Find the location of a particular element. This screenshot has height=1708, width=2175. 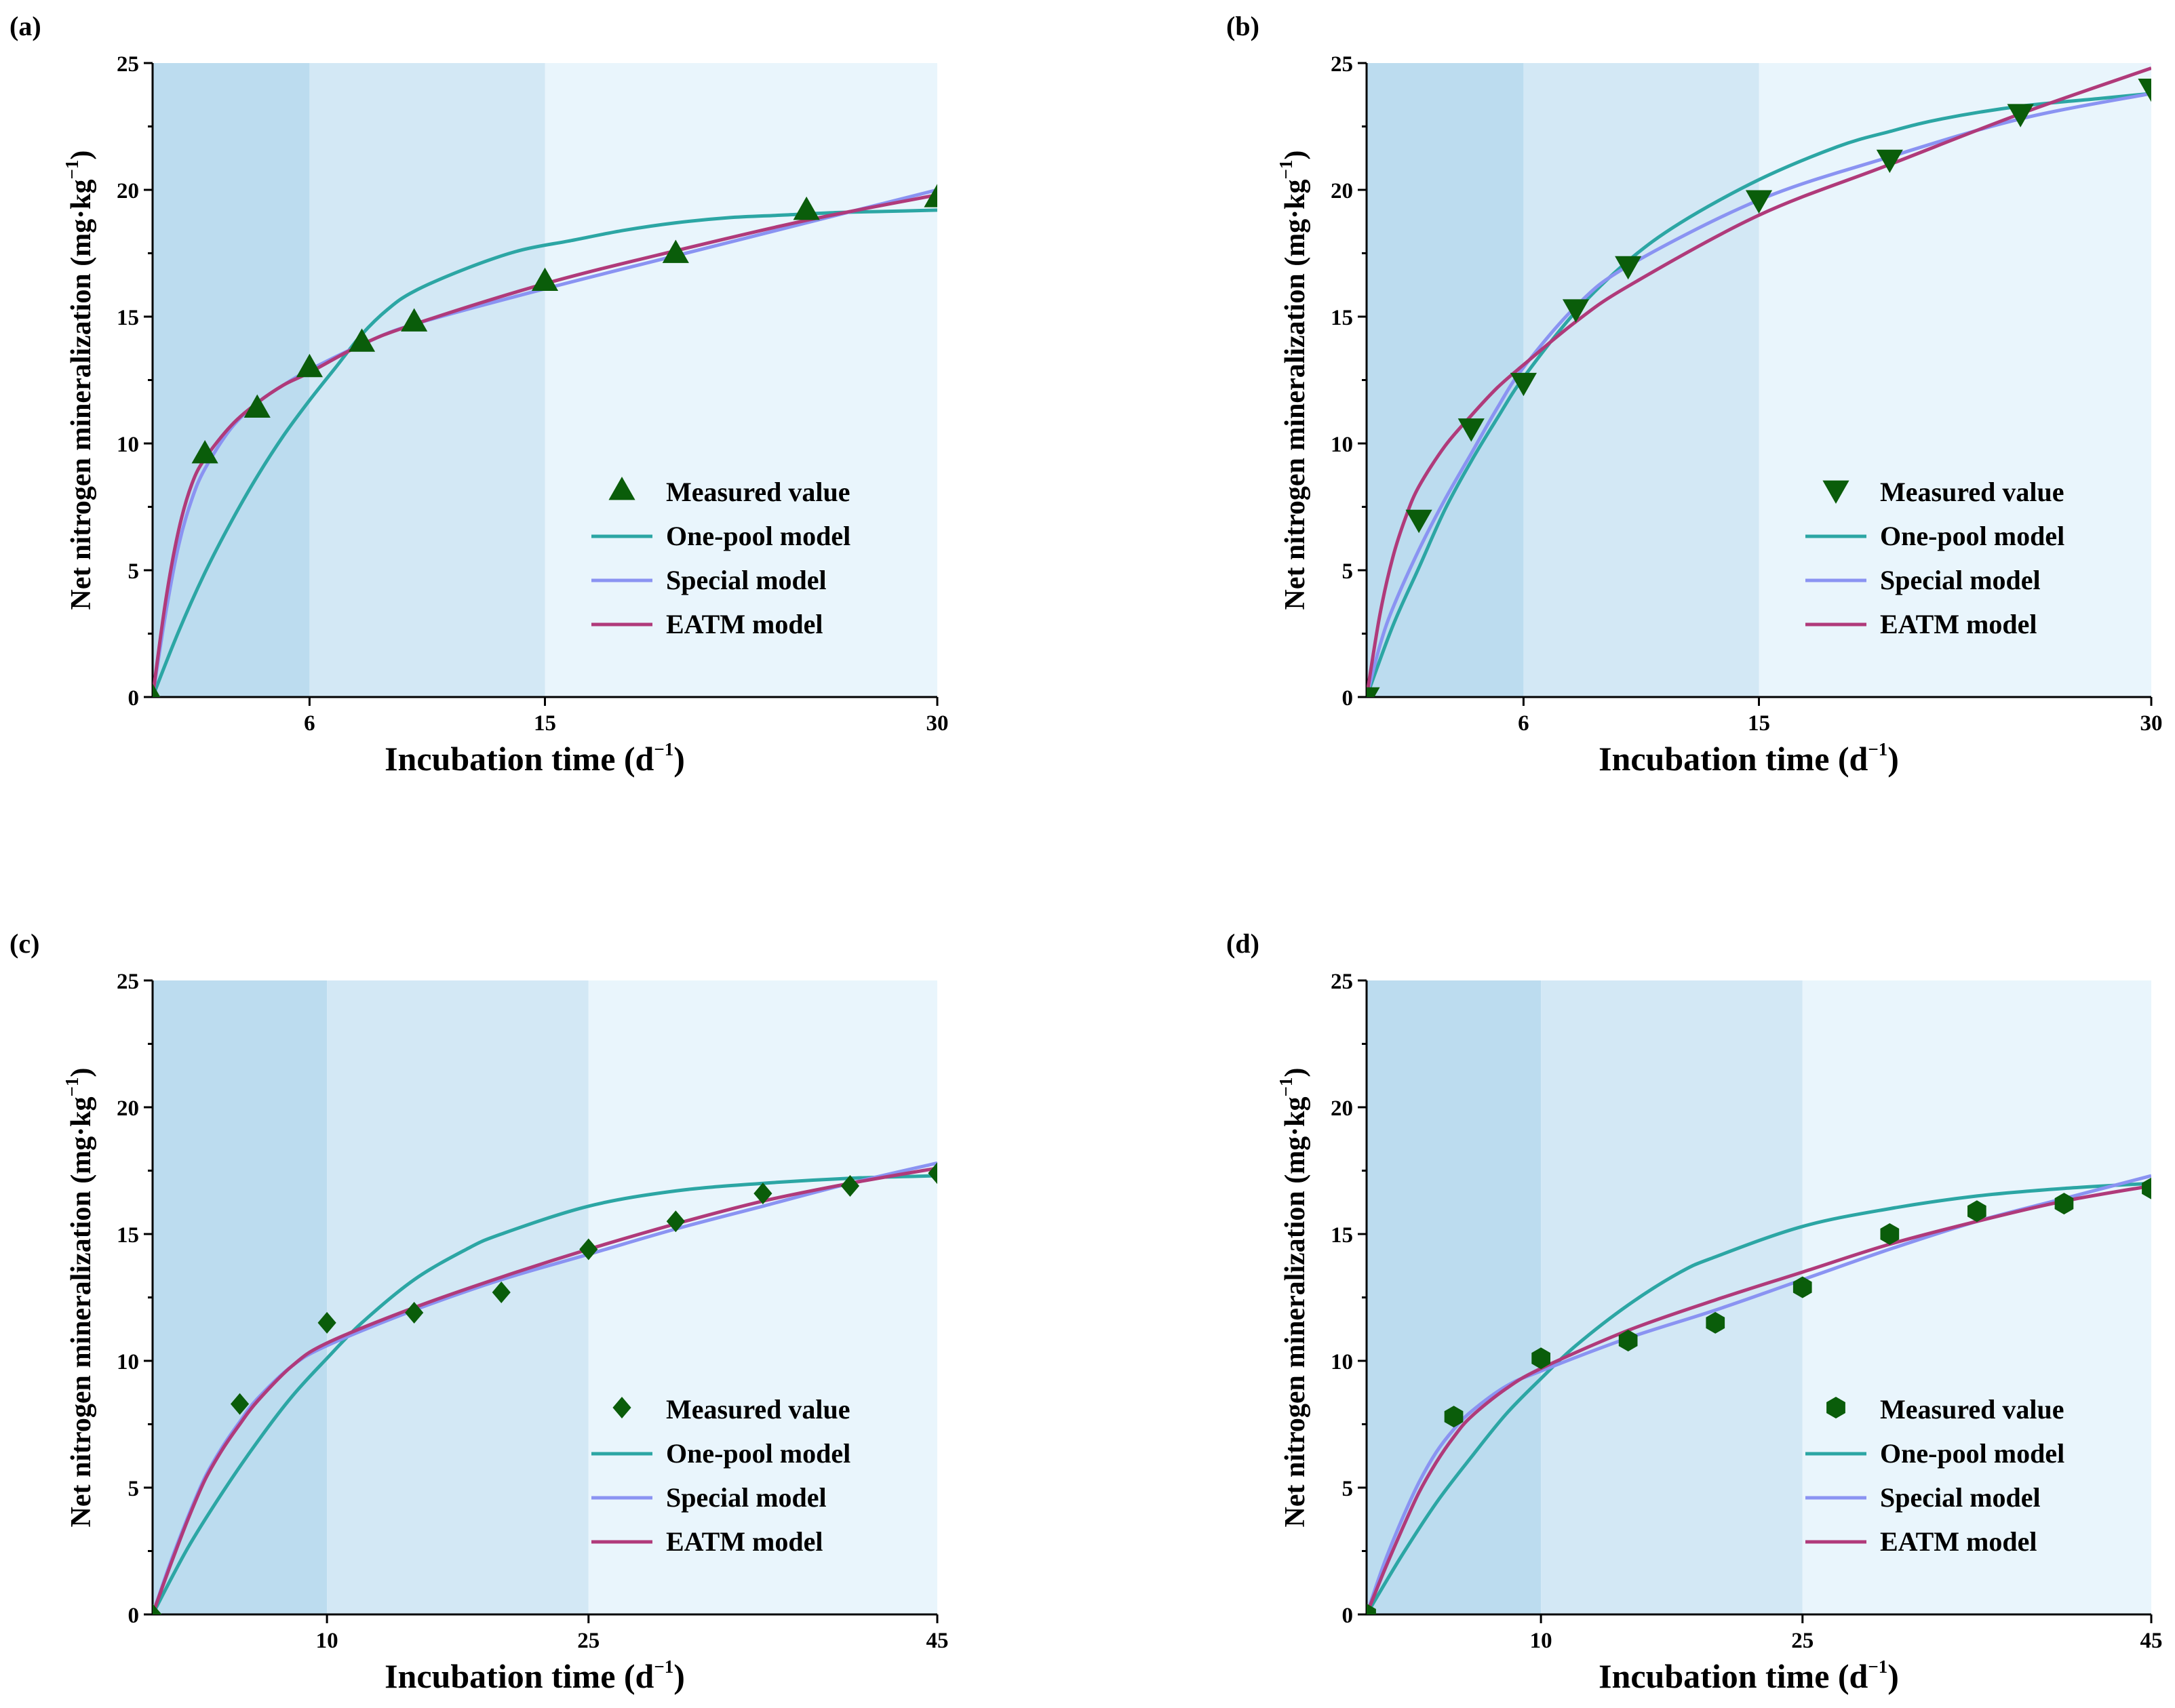

x-tick-label: 45 is located at coordinates (2151, 1641).